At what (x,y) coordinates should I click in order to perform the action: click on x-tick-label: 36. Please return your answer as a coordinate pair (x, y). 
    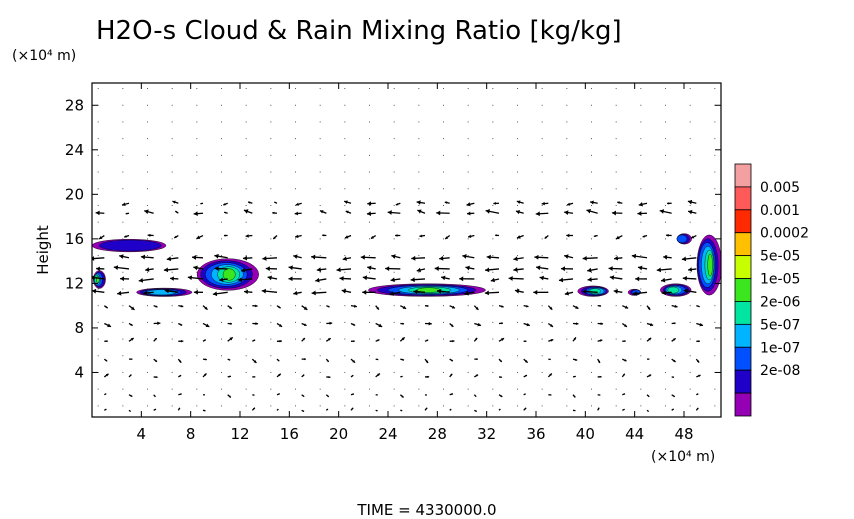
    Looking at the image, I should click on (535, 434).